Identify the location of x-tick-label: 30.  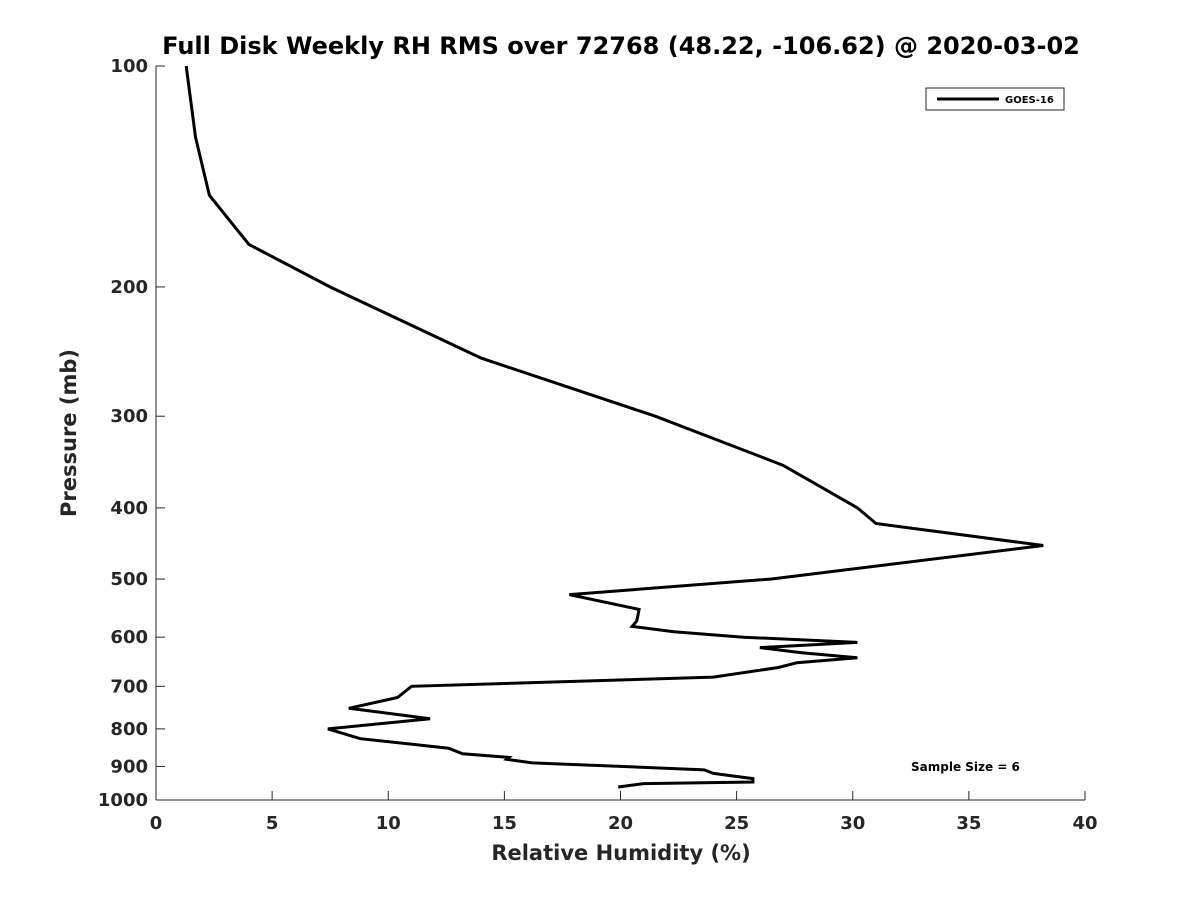
(852, 823).